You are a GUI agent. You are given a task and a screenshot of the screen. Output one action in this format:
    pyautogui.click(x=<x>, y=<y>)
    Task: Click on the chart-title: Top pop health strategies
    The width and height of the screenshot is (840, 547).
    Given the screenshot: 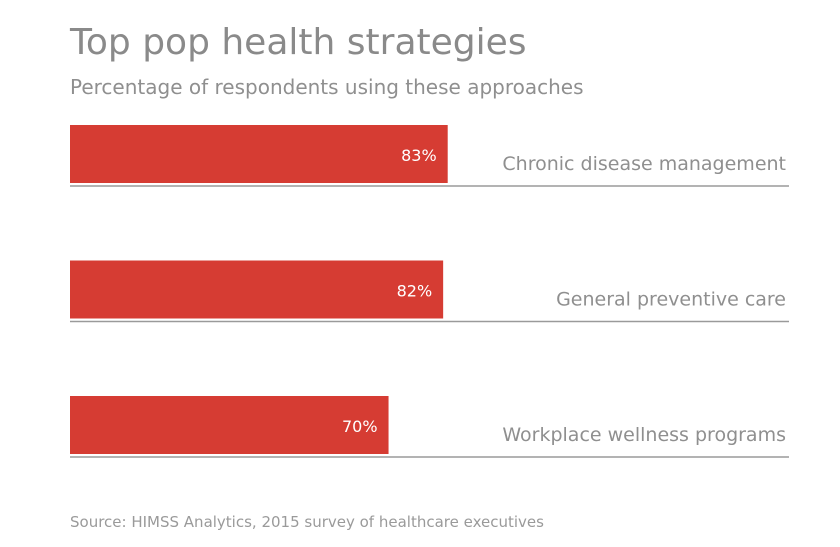 What is the action you would take?
    pyautogui.click(x=298, y=42)
    